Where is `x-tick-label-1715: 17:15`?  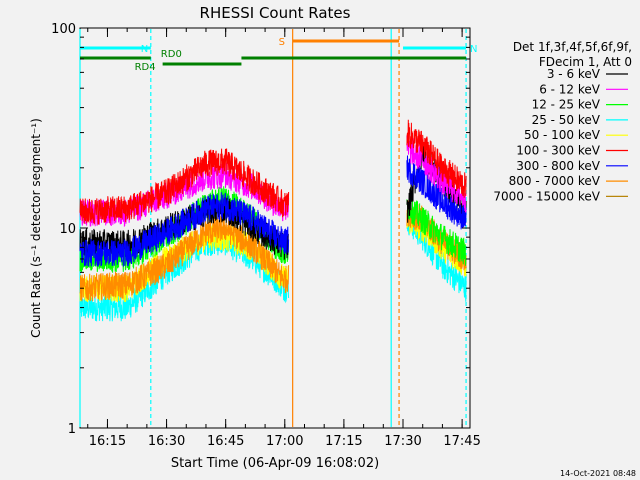 x-tick-label-1715: 17:15 is located at coordinates (343, 441).